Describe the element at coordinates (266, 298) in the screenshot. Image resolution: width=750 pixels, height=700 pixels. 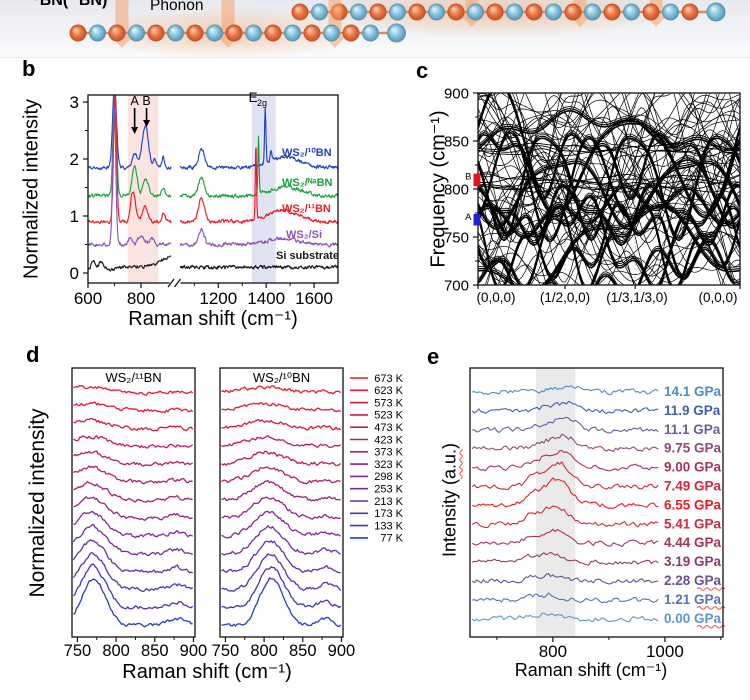
I see `b-x-tick: 1400` at that location.